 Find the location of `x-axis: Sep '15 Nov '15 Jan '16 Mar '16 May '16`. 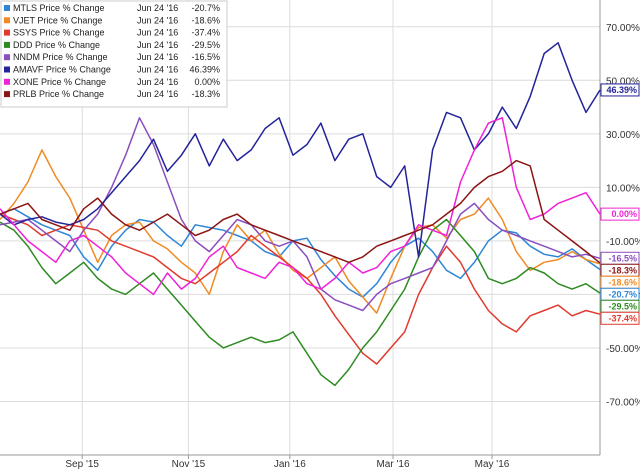

x-axis: Sep '15 Nov '15 Jan '16 Mar '16 May '16 is located at coordinates (287, 462).